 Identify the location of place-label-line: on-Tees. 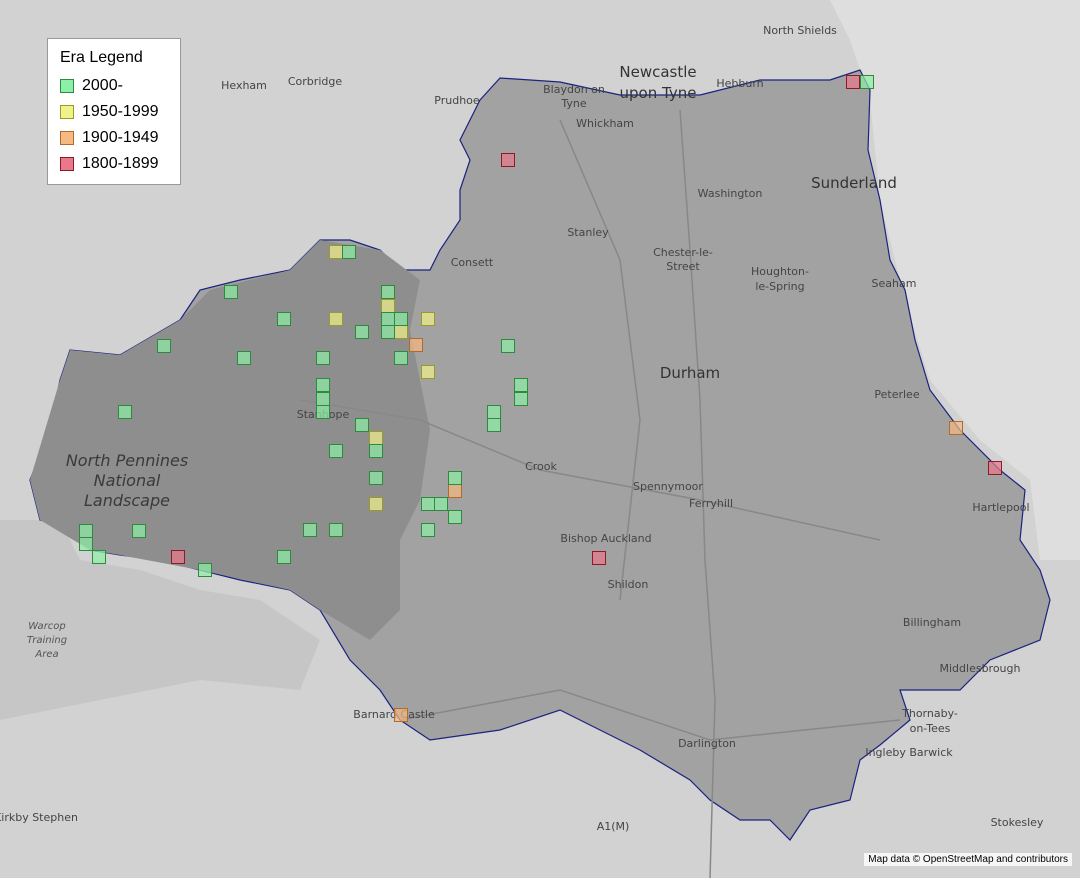
(930, 728).